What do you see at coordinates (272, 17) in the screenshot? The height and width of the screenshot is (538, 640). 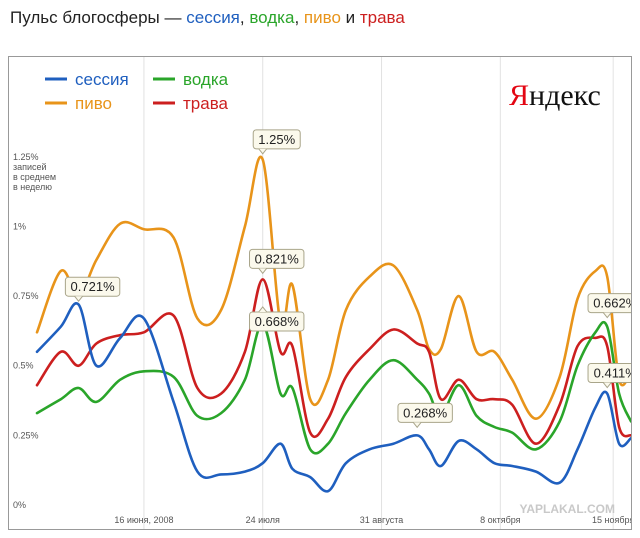 I see `title-term-vodka: водка` at bounding box center [272, 17].